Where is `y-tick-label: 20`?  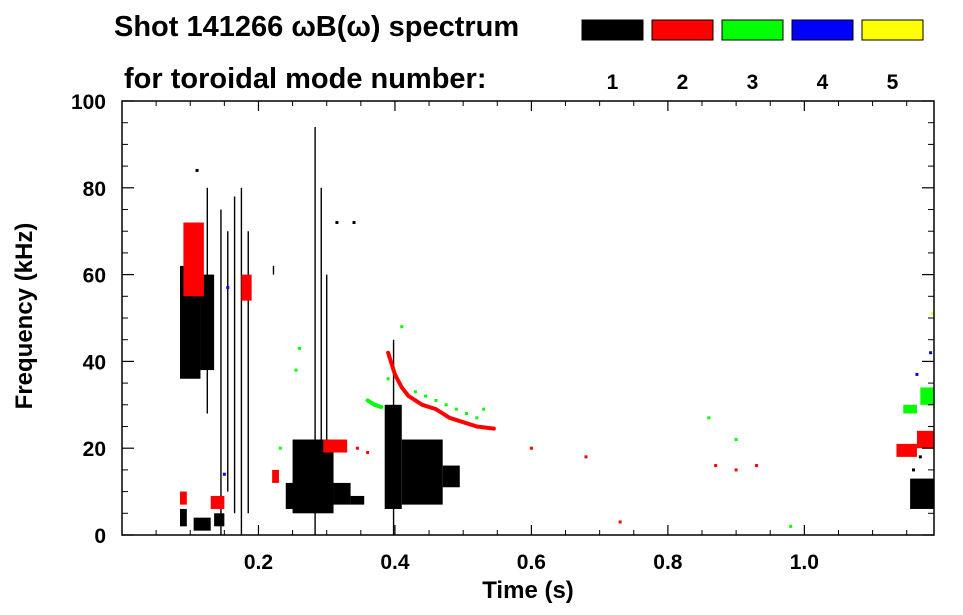 y-tick-label: 20 is located at coordinates (94, 449).